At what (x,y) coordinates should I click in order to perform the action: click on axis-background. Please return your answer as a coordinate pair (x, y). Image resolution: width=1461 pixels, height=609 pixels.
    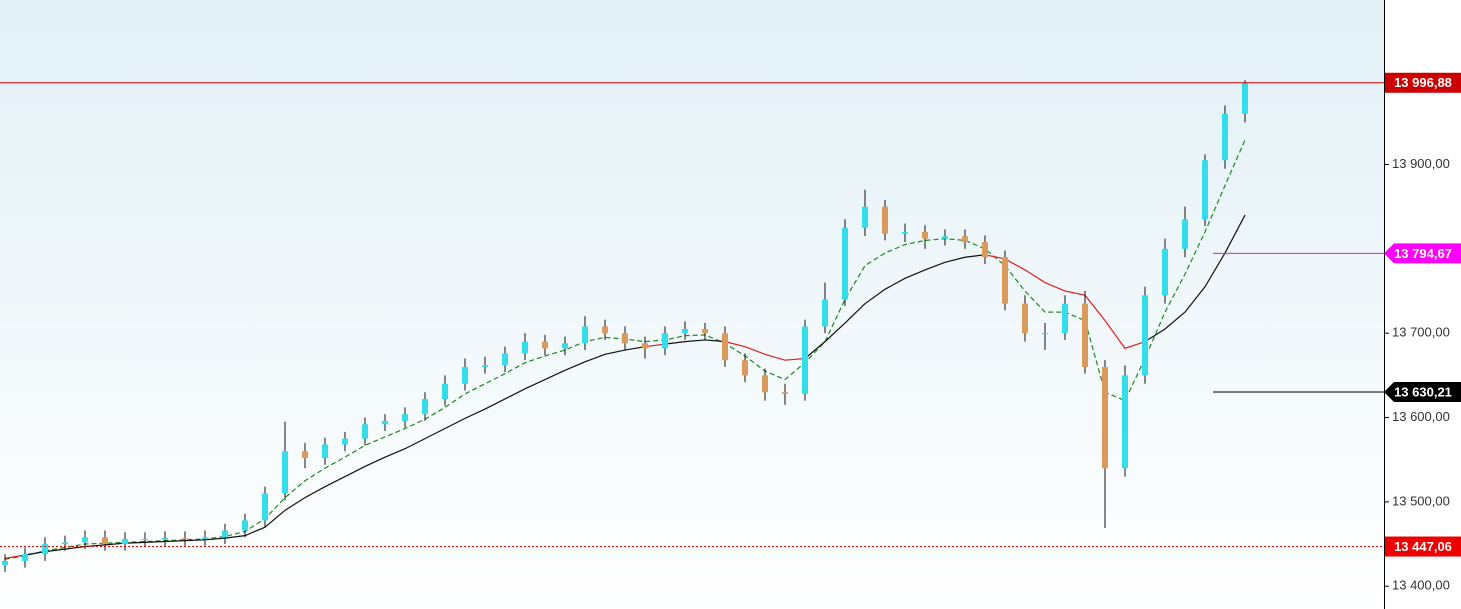
    Looking at the image, I should click on (1422, 304).